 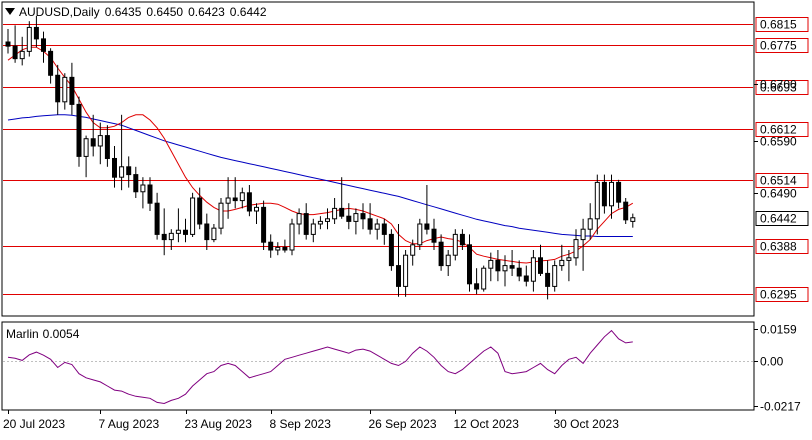 I want to click on level-tag-label-5: 0.6388, so click(x=778, y=247).